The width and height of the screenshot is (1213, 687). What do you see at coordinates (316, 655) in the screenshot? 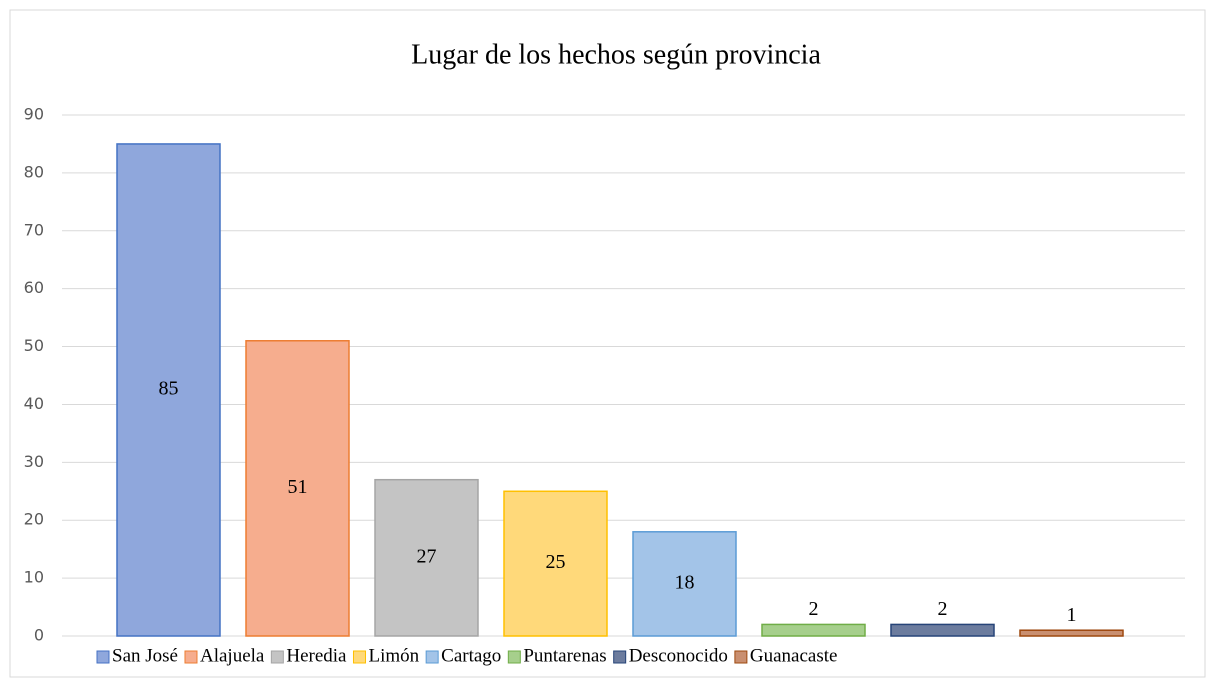
I see `legend-label: Heredia` at bounding box center [316, 655].